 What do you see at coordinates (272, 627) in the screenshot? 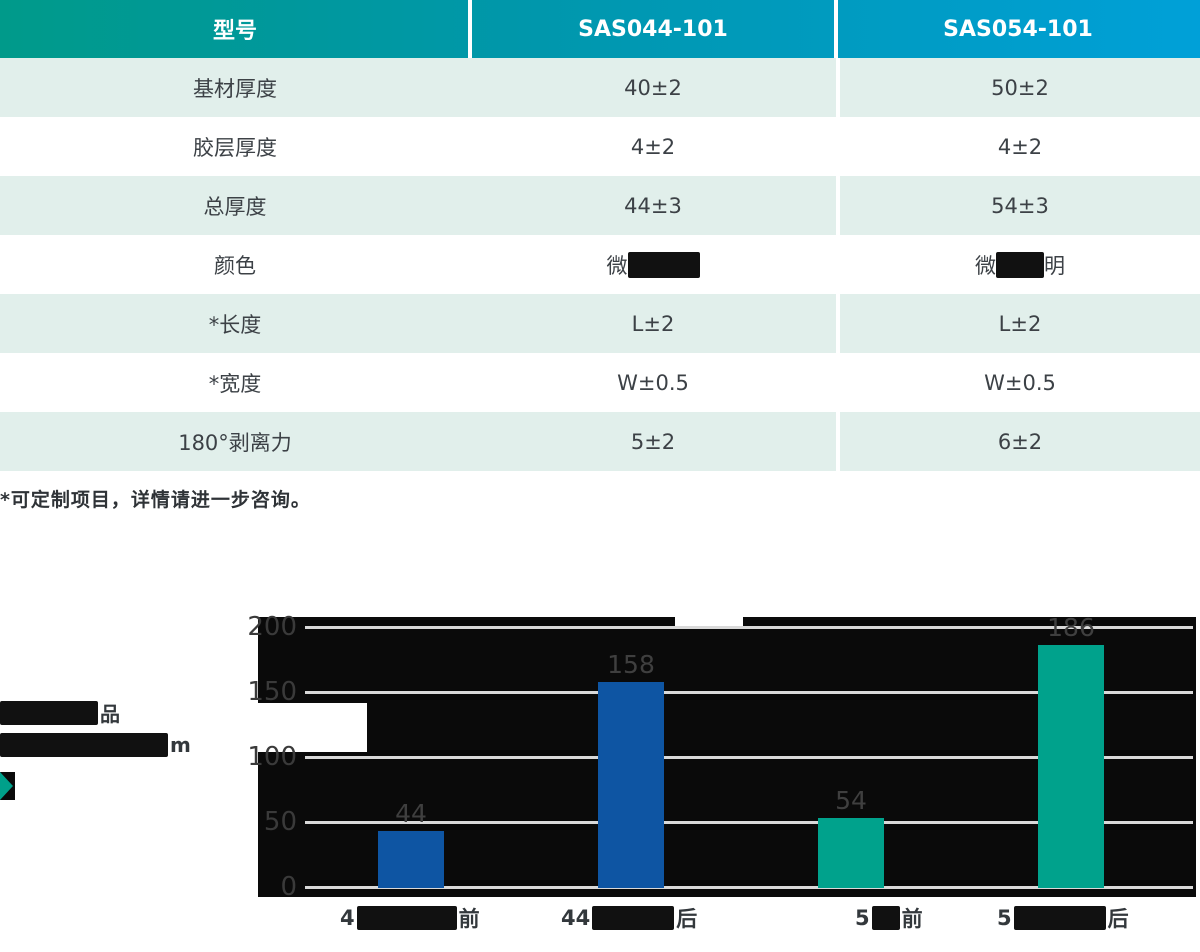
I see `y-axis-label: 200` at bounding box center [272, 627].